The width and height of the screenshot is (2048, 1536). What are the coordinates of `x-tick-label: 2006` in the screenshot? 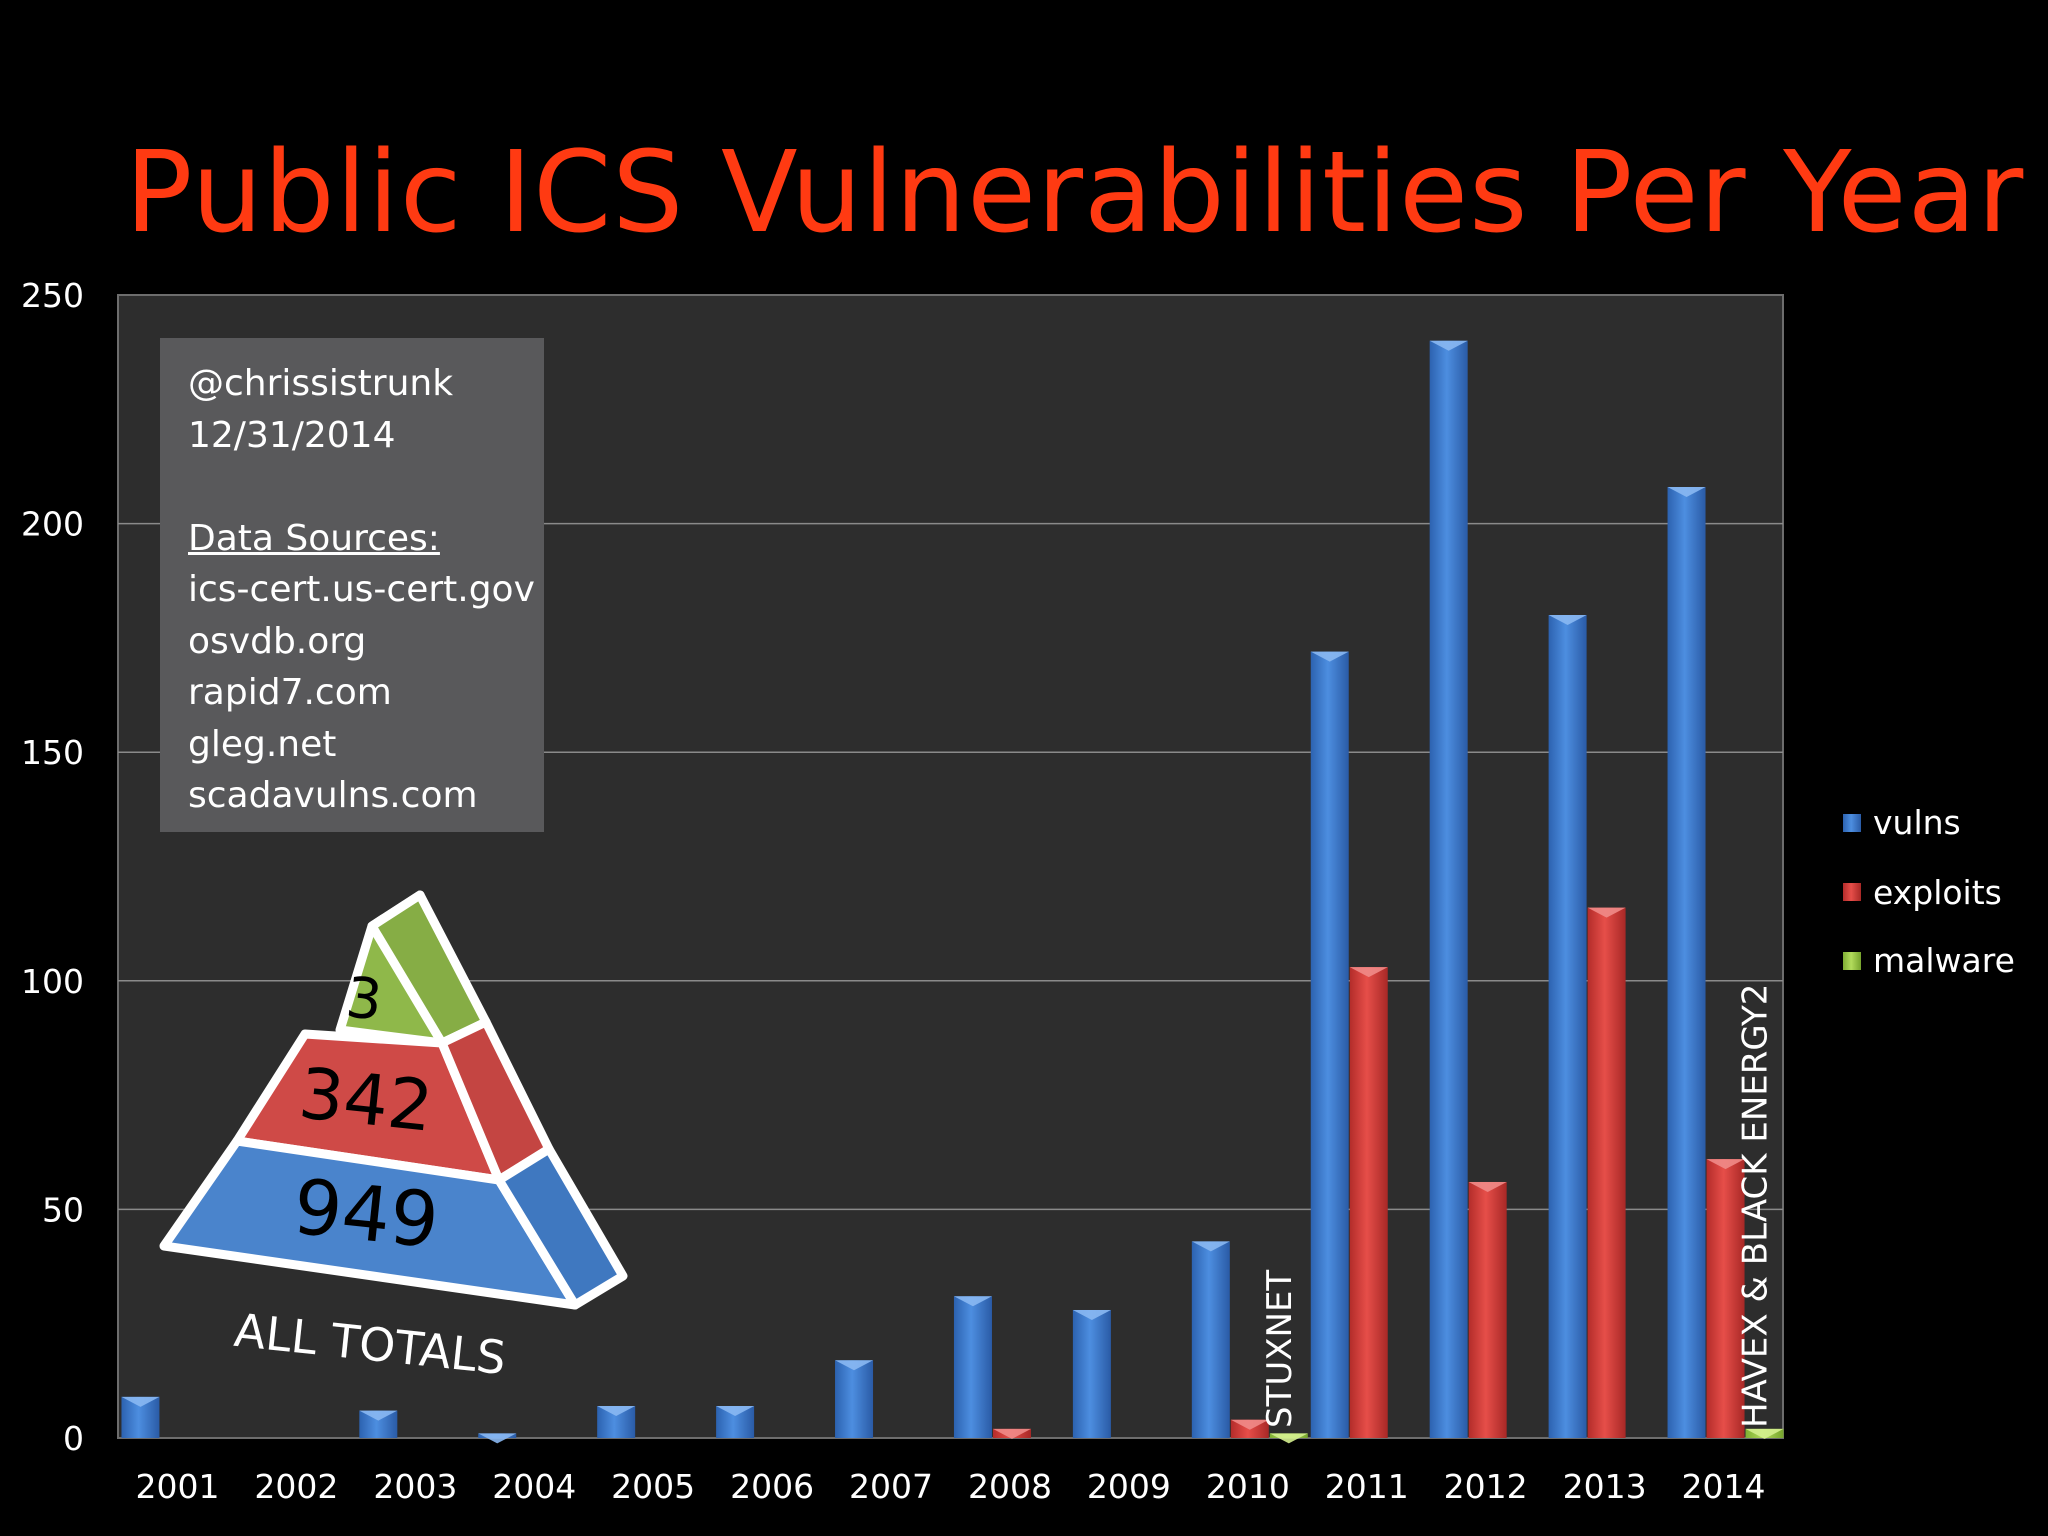 It's located at (772, 1486).